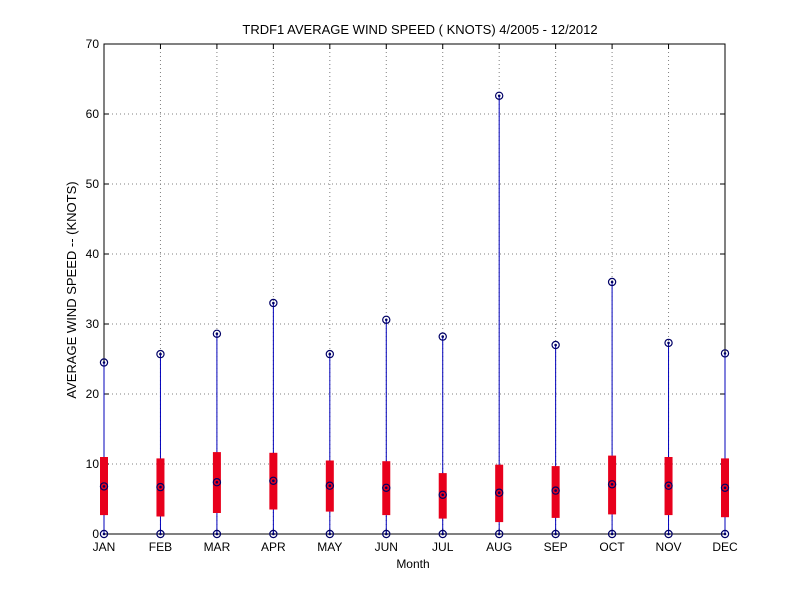 Image resolution: width=800 pixels, height=605 pixels. I want to click on x-tick-label: JUN, so click(386, 547).